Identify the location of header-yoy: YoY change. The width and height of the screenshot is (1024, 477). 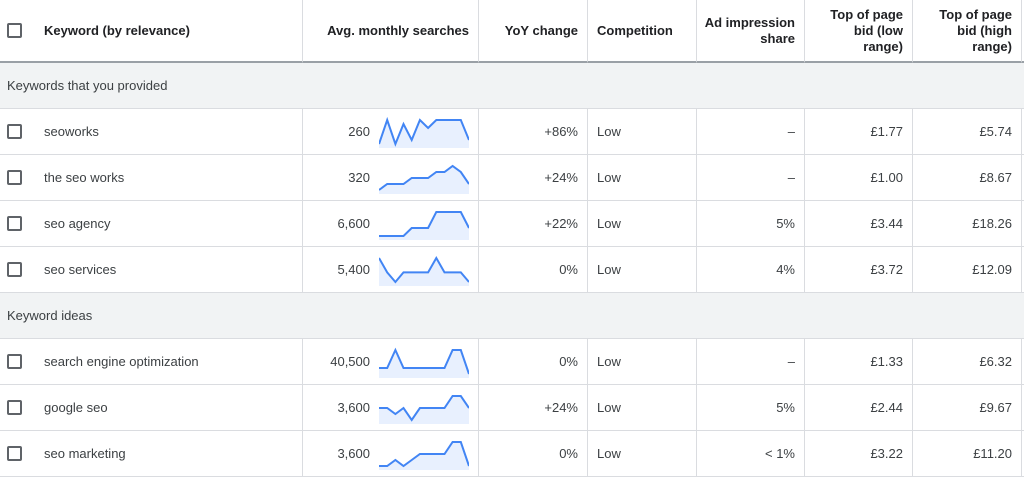
(533, 31).